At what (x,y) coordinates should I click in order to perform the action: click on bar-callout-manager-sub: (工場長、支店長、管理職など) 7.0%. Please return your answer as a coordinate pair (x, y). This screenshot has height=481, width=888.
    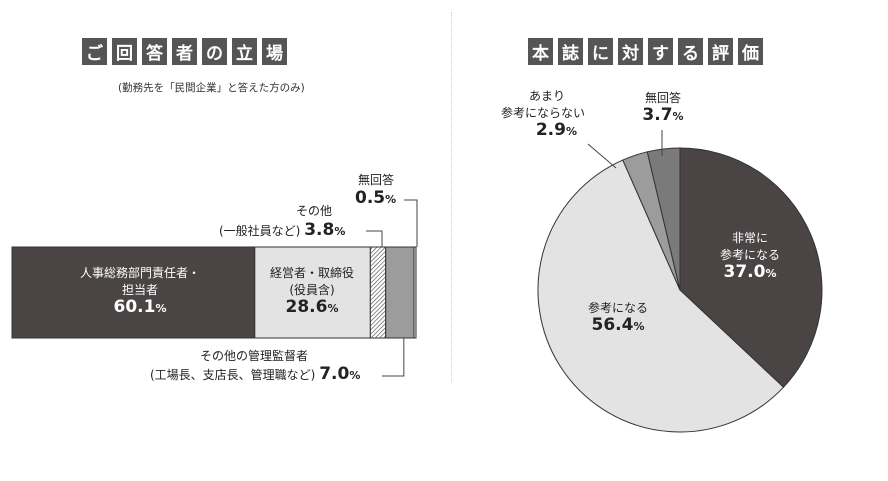
    Looking at the image, I should click on (255, 375).